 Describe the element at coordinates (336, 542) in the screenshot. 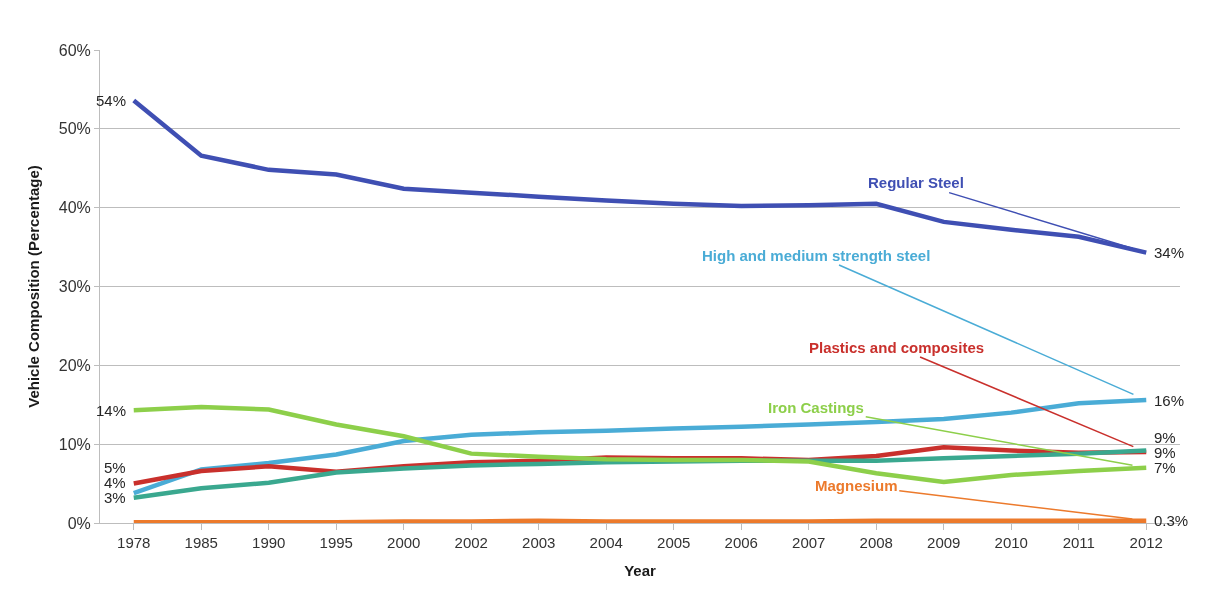

I see `x-tick-label: 1995` at that location.